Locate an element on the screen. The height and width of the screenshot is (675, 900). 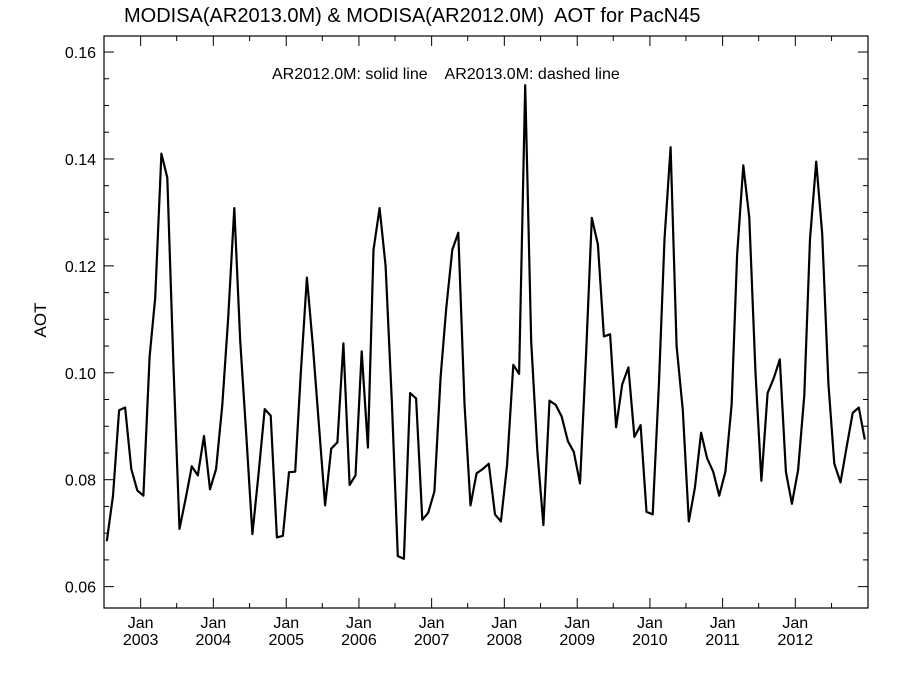
x-tick-year-label: 2007 is located at coordinates (432, 640).